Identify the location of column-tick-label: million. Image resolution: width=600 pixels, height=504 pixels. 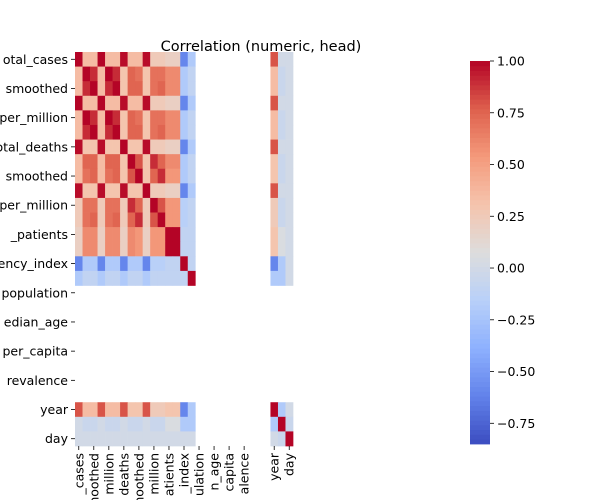
(108, 474).